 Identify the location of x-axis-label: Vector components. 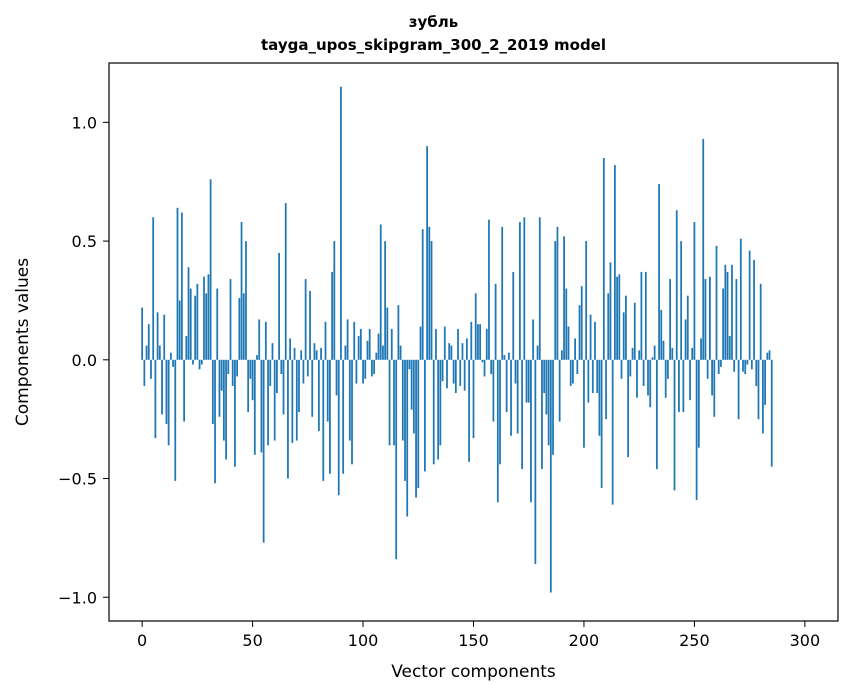
(473, 672).